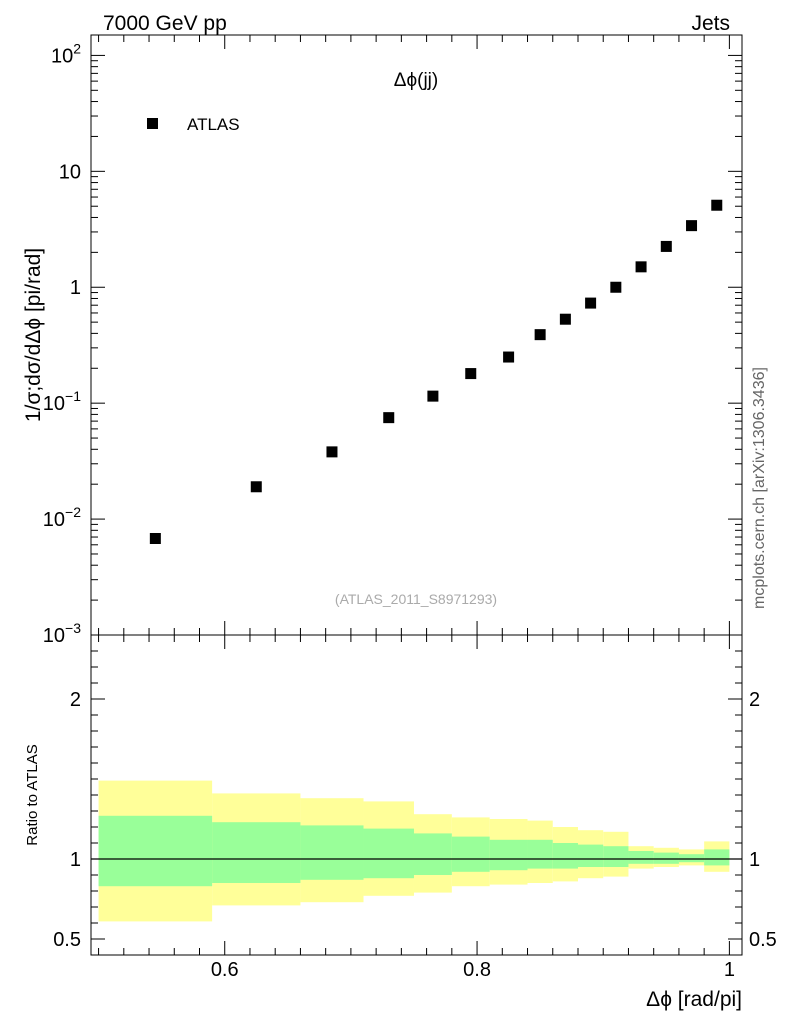 This screenshot has width=786, height=1024. I want to click on main-y-axis-label: 1/σ;dσ/dΔϕ [pi/rad], so click(33, 335).